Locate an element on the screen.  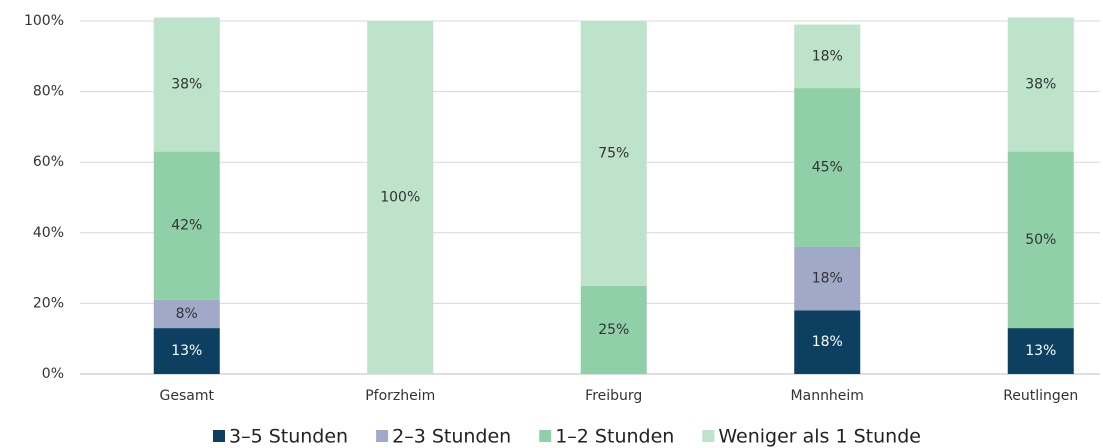
data-label: 75% is located at coordinates (613, 153).